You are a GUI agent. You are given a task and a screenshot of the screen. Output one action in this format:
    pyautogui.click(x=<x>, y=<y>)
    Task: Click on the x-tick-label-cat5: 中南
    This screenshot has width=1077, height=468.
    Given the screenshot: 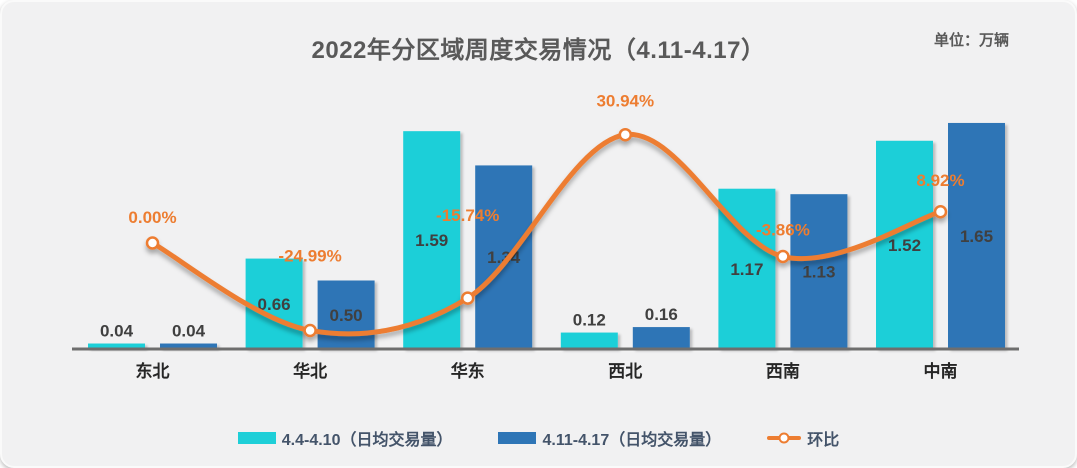 What is the action you would take?
    pyautogui.click(x=941, y=371)
    